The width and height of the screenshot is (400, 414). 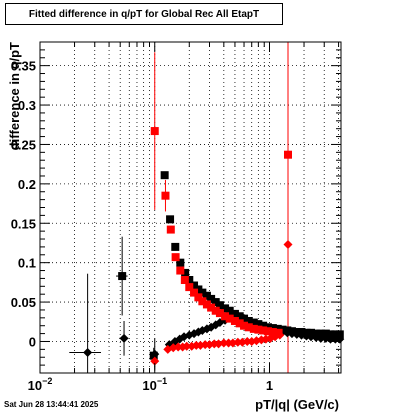 What do you see at coordinates (23, 66) in the screenshot?
I see `y-tick-label: 0.35` at bounding box center [23, 66].